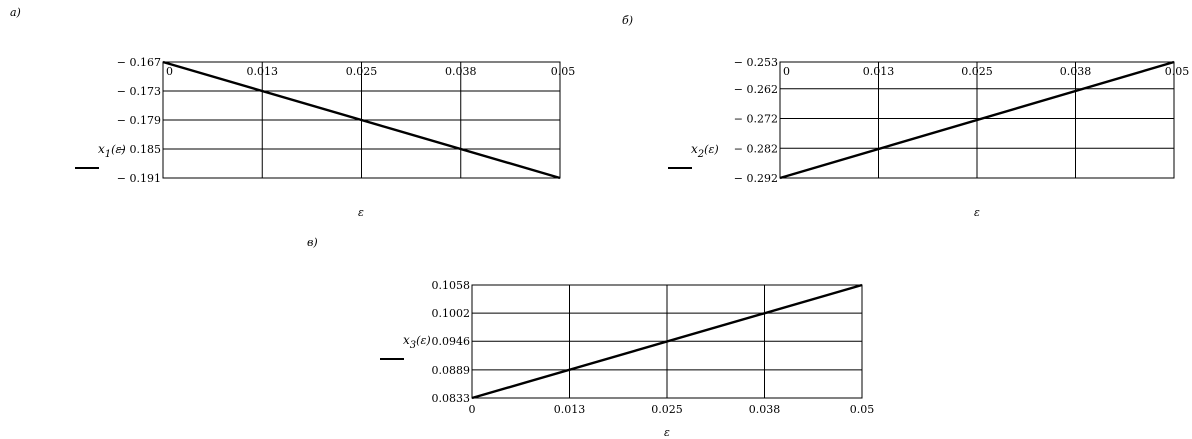  Describe the element at coordinates (756, 178) in the screenshot. I see `y-tick-label: − 0.292` at that location.